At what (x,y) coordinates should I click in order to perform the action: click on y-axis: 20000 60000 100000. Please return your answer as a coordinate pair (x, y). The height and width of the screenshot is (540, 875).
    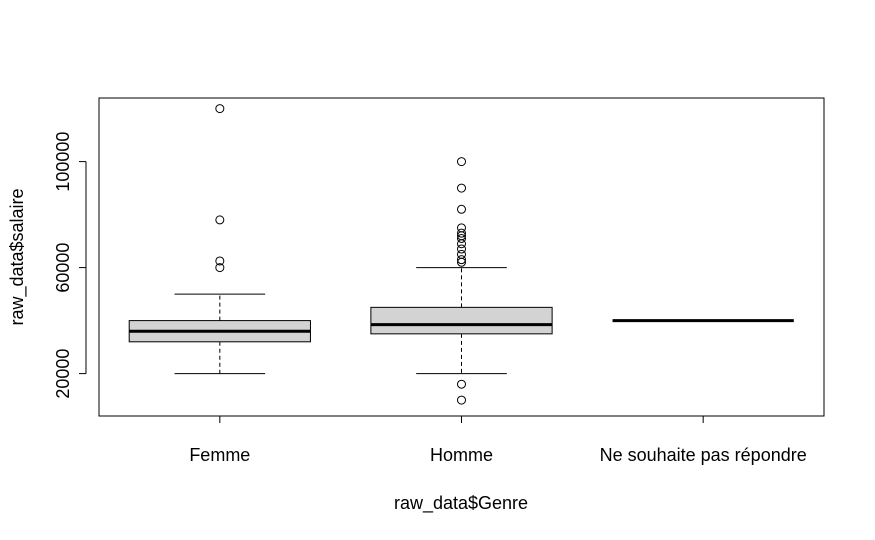
    Looking at the image, I should click on (70, 265).